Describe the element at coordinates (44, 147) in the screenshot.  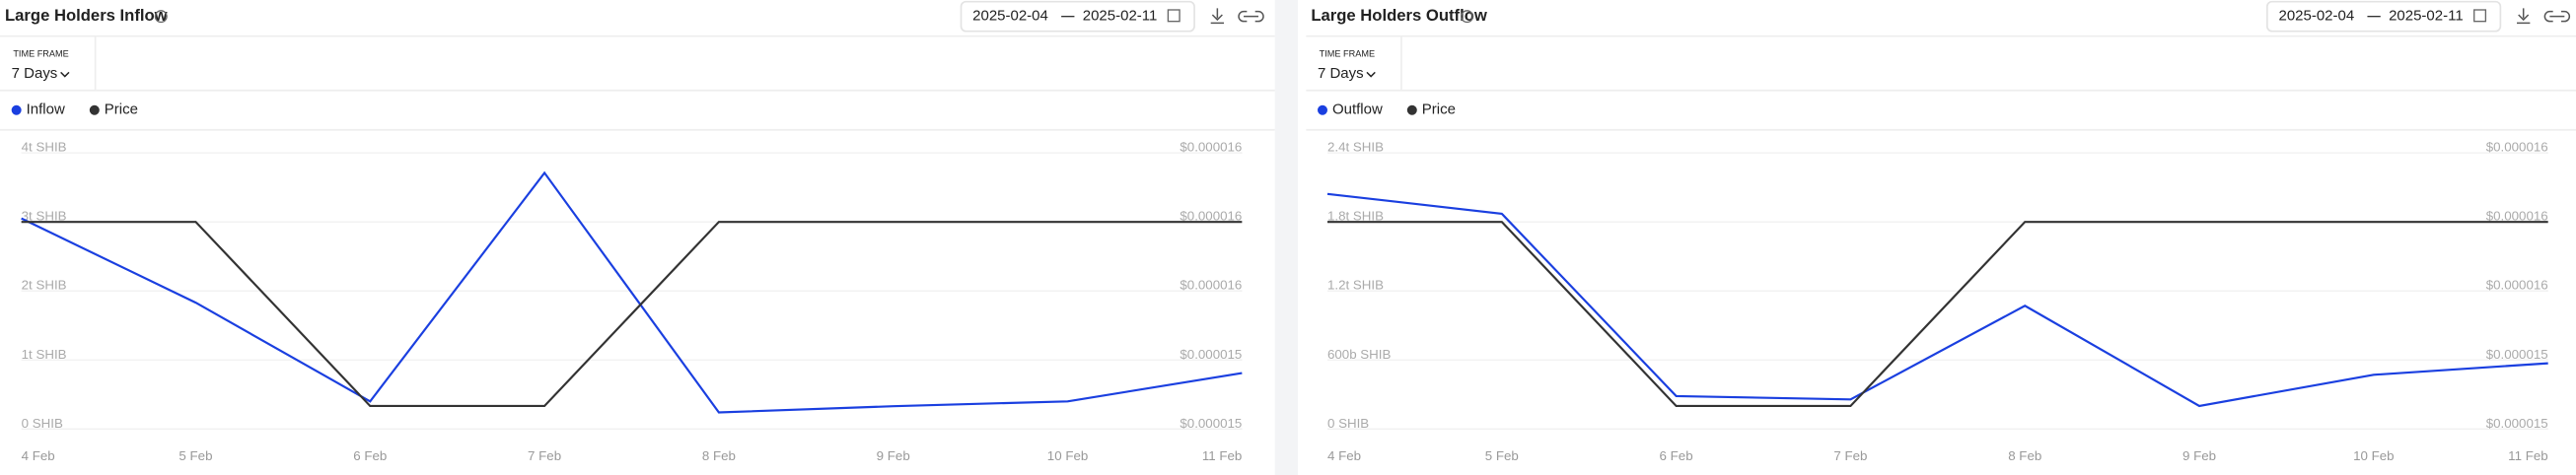
I see `y-tick-label: 4t SHIB` at that location.